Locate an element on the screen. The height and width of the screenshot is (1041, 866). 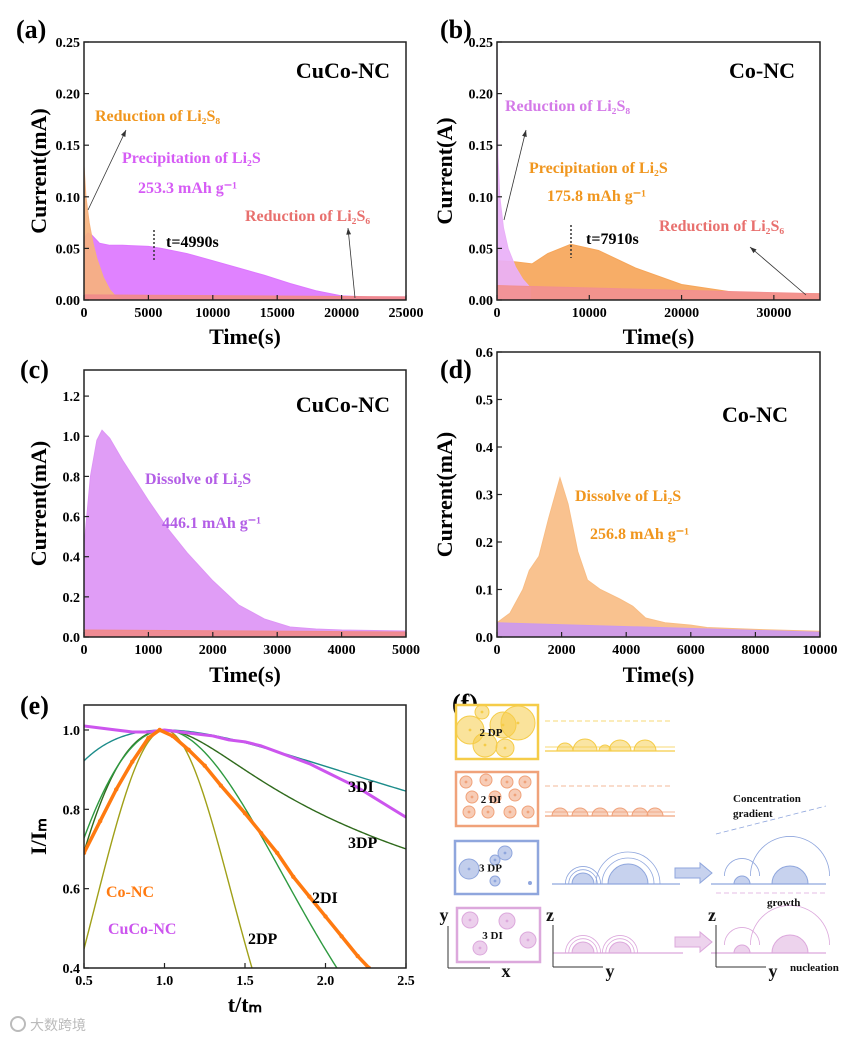
panel-label: (e) is located at coordinates (34, 705).